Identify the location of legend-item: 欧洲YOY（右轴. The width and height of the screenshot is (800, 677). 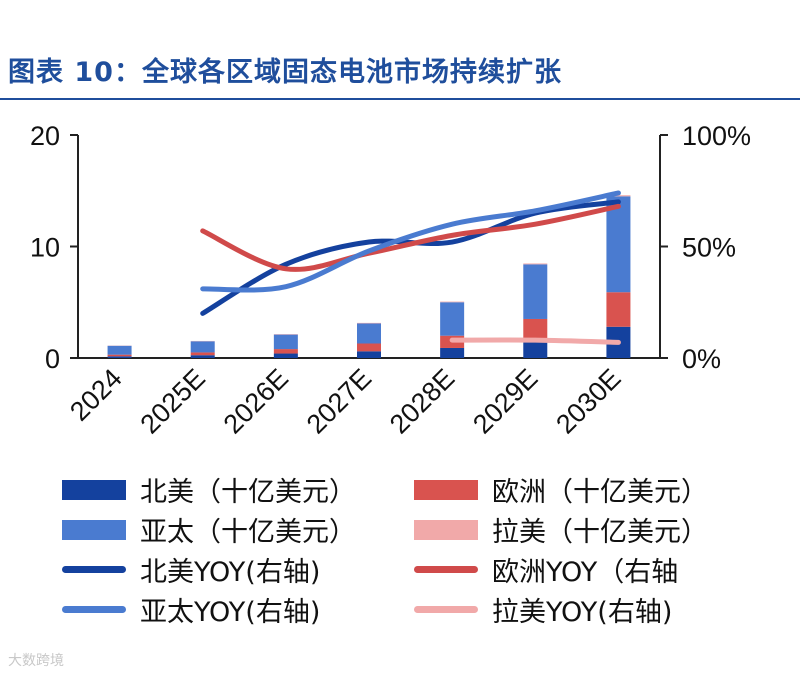
(546, 569).